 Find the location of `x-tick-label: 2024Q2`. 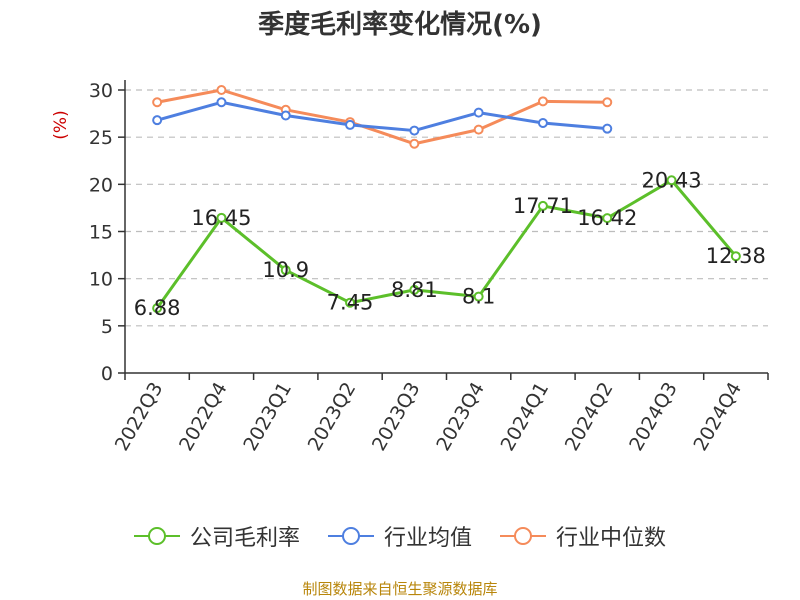

x-tick-label: 2024Q2 is located at coordinates (589, 417).